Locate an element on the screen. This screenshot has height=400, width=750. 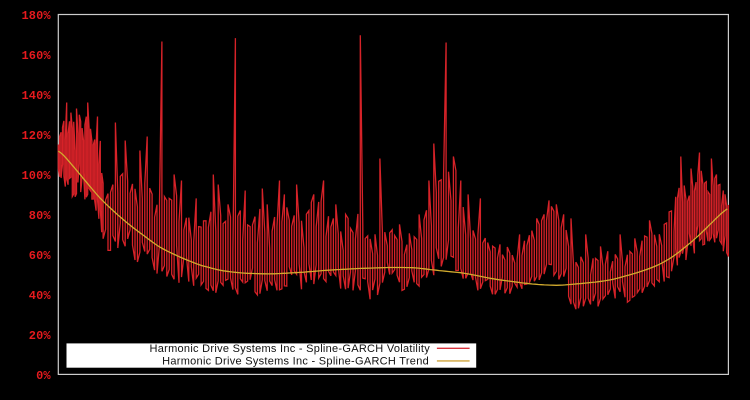
svg-text: 80% is located at coordinates (40, 216).